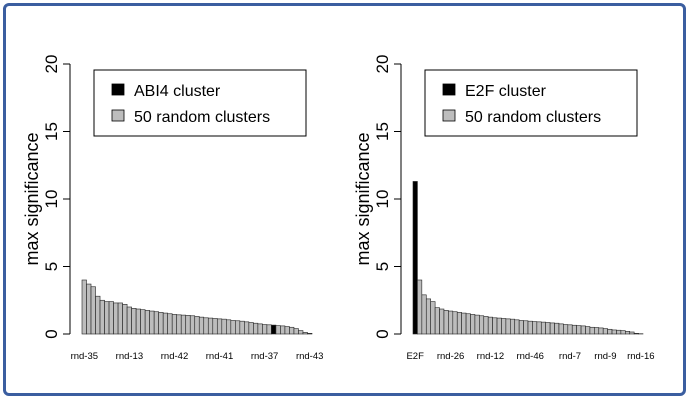 Image resolution: width=689 pixels, height=401 pixels. I want to click on y-tick-label: 5, so click(51, 266).